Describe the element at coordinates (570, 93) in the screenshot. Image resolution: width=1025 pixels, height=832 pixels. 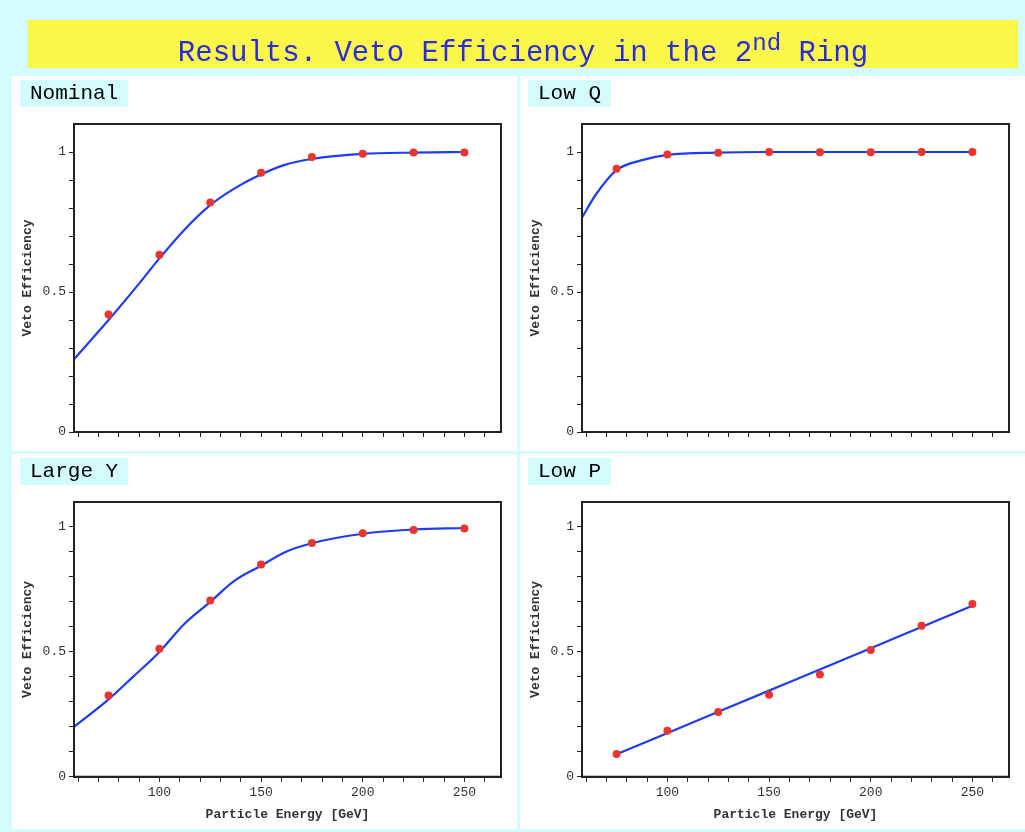
I see `chart-title: Low Q` at that location.